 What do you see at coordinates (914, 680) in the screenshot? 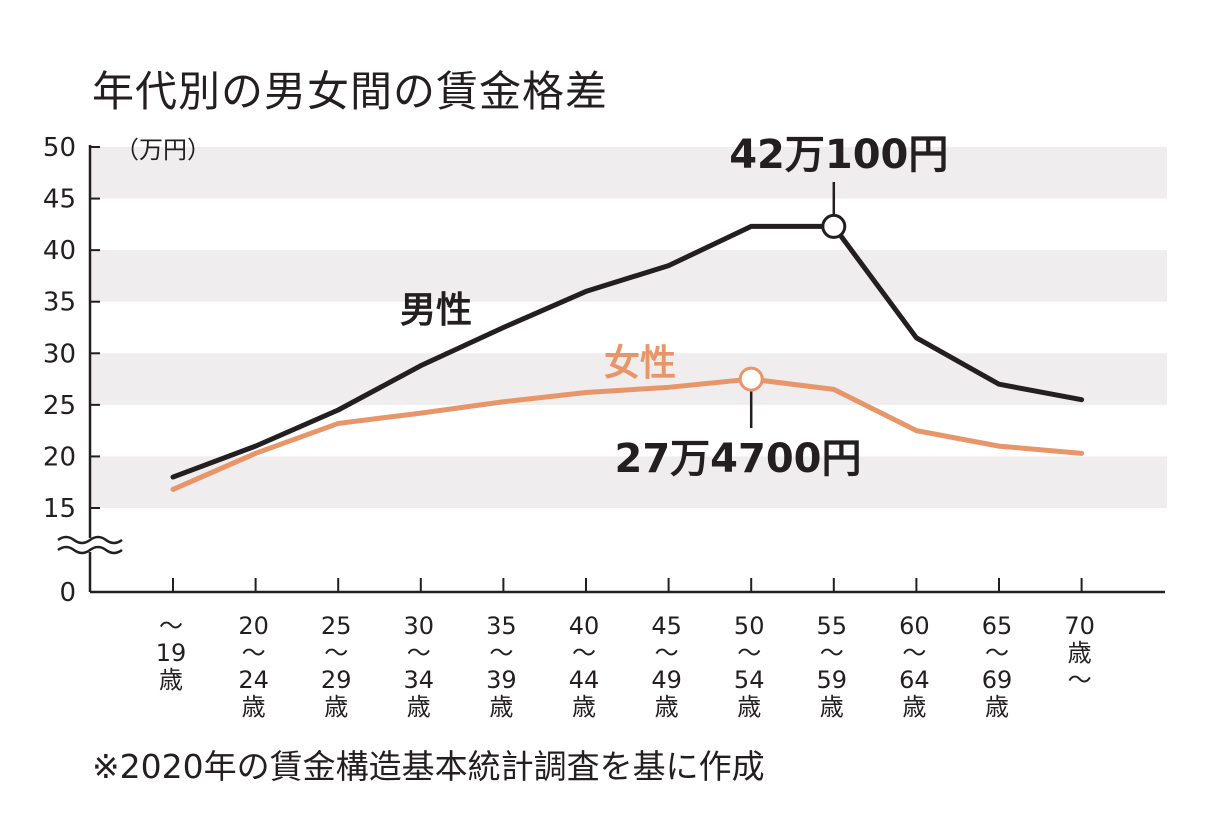
I see `x-tick-label: 64` at bounding box center [914, 680].